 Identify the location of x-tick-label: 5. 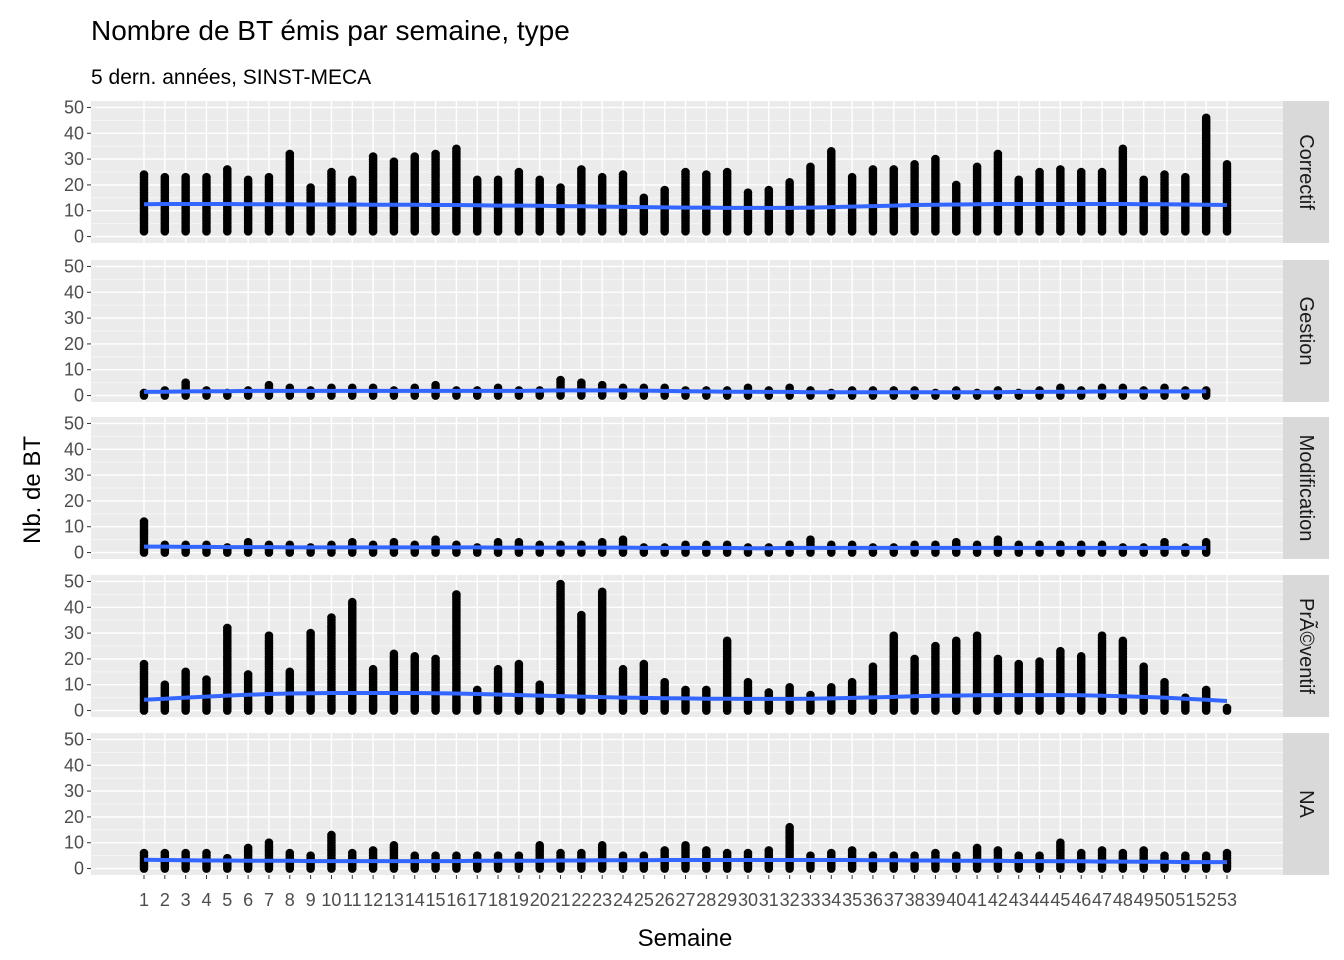
(227, 900).